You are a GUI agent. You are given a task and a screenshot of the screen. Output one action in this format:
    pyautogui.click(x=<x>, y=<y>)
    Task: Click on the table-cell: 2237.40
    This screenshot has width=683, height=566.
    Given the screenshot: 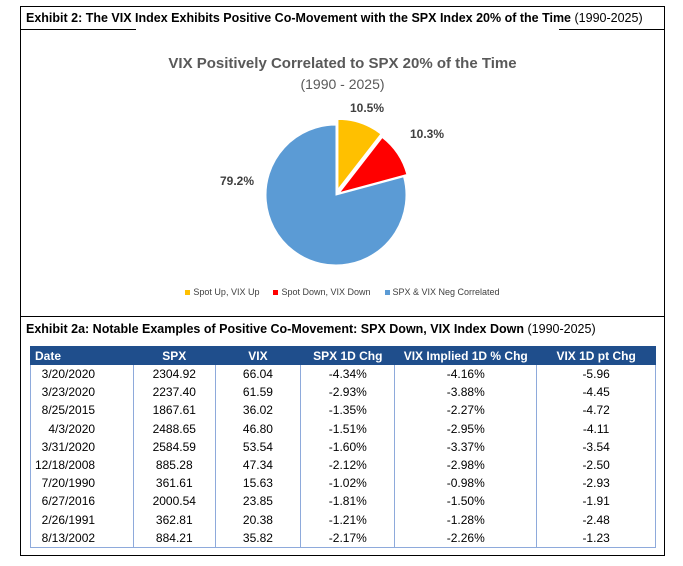 What is the action you would take?
    pyautogui.click(x=174, y=392)
    